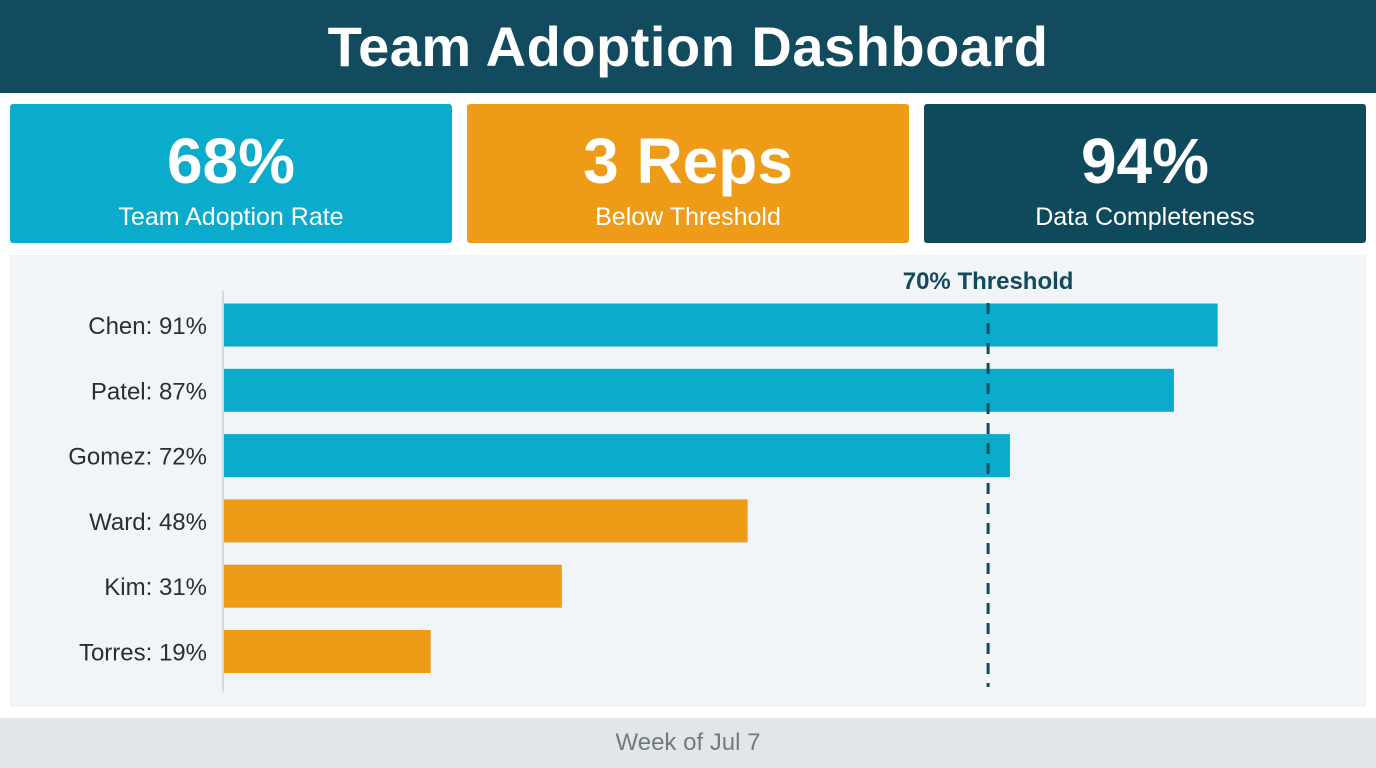 Image resolution: width=1376 pixels, height=768 pixels. I want to click on footer-bar: Week of Jul 7, so click(688, 743).